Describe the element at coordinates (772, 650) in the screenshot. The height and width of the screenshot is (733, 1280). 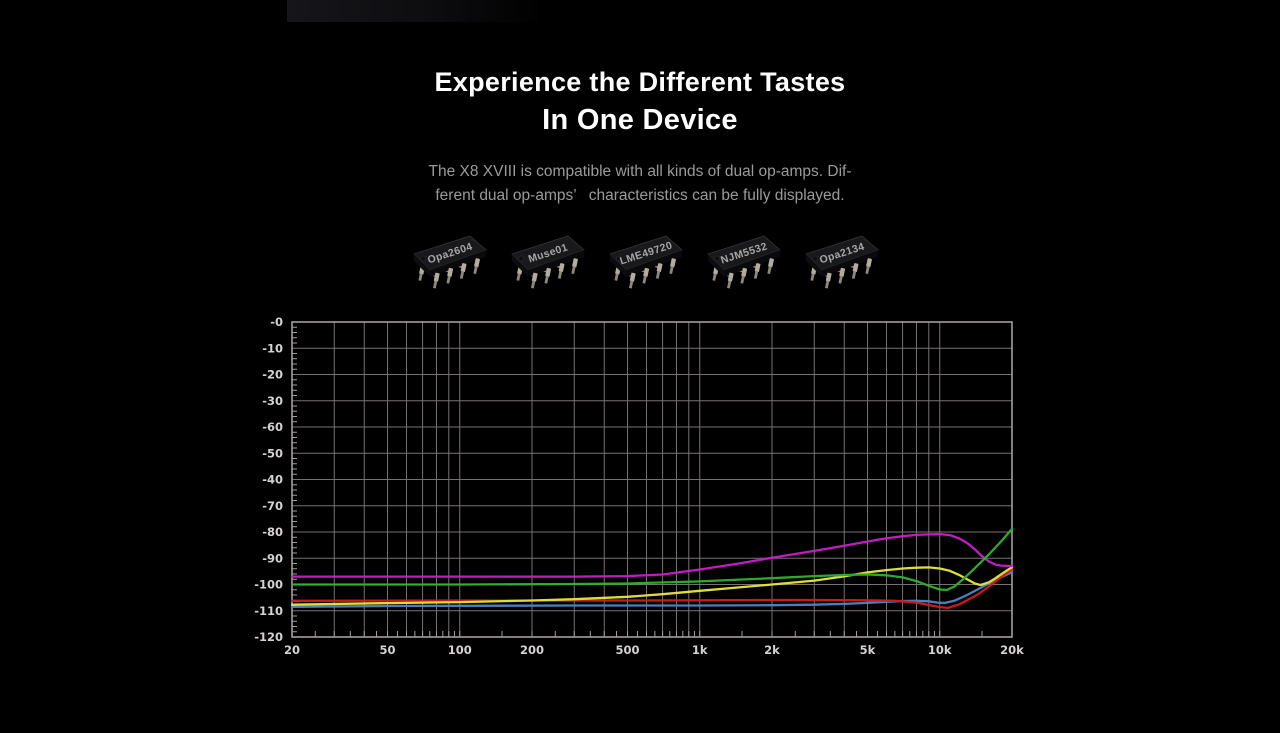
I see `x-tick-label: 2k` at that location.